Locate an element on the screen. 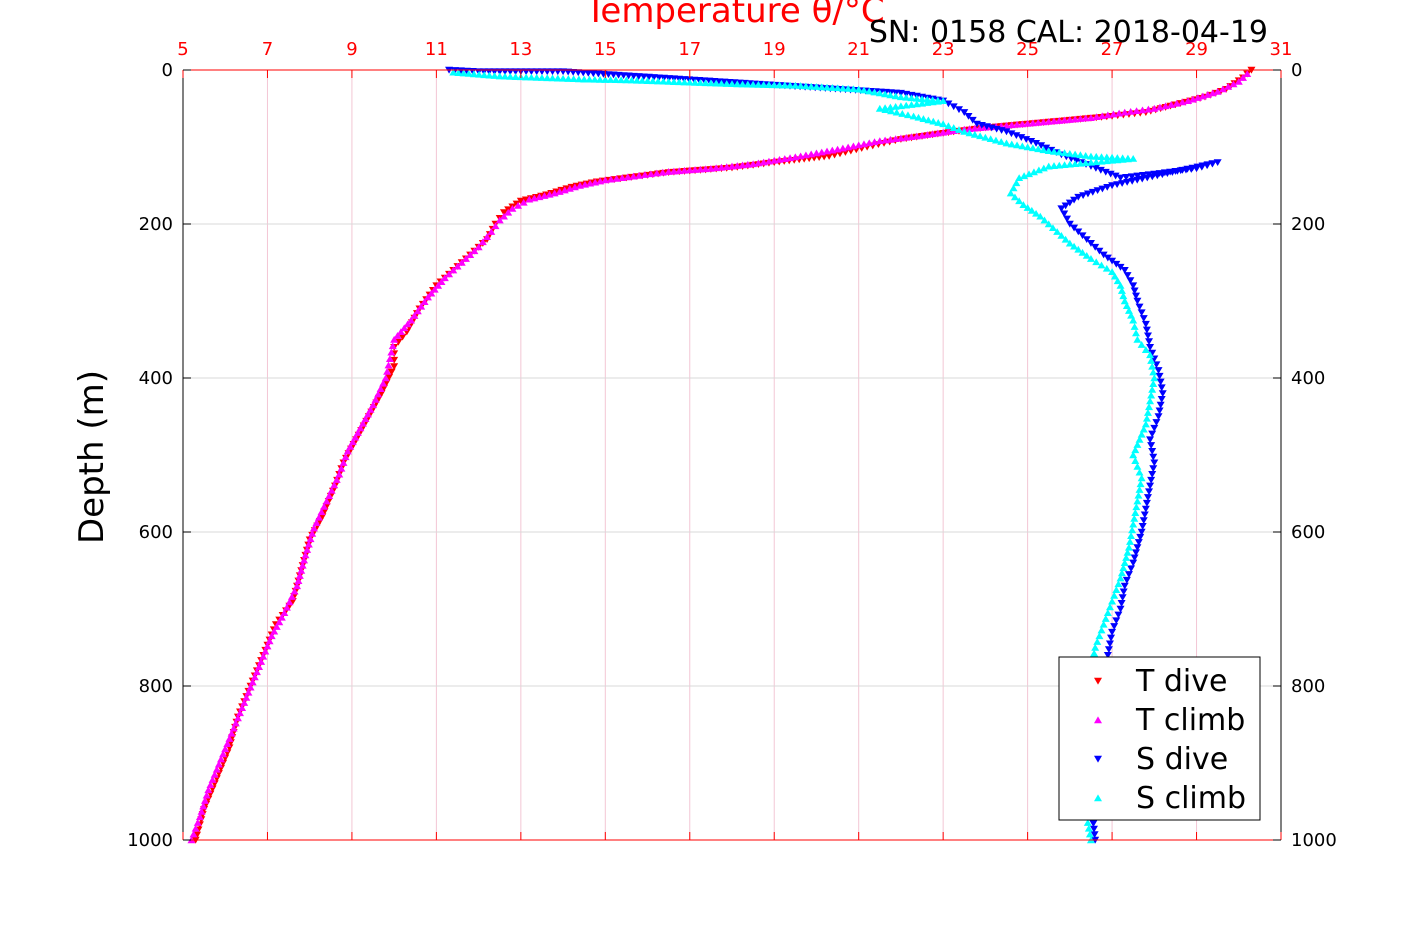 The image size is (1417, 945). x-tick-label: 5 is located at coordinates (182, 49).